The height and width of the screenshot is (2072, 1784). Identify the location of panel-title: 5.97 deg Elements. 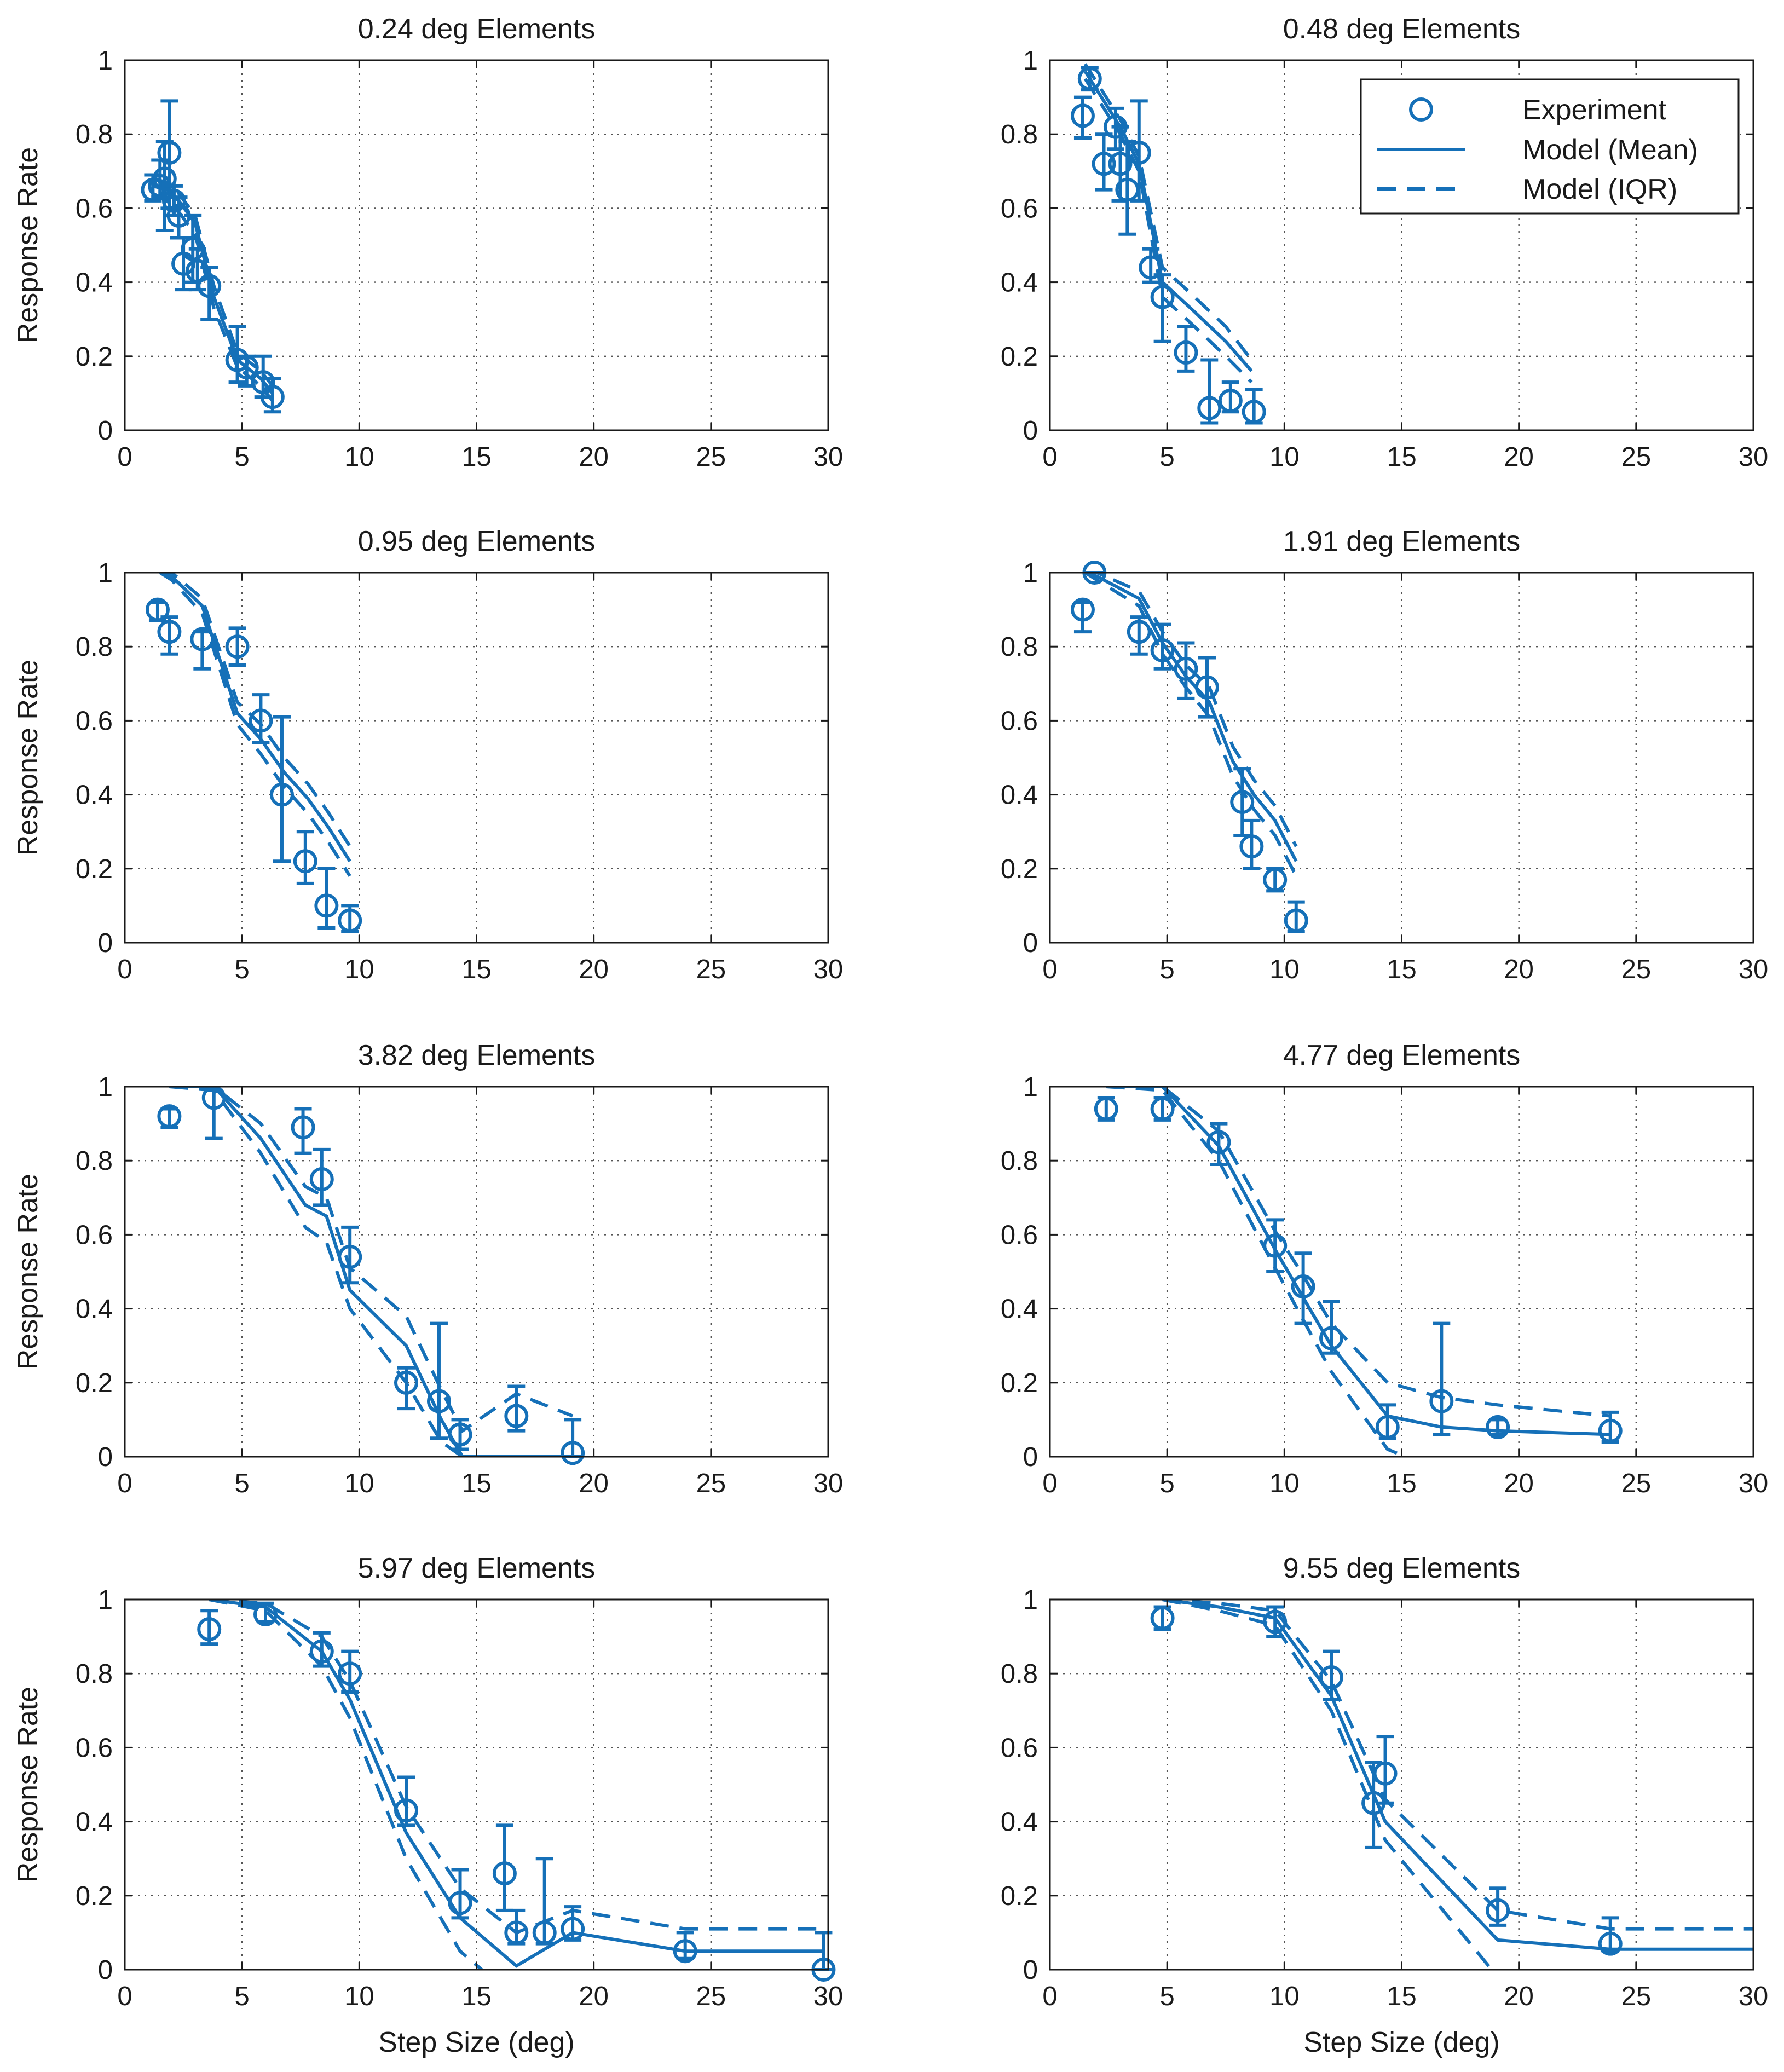
(477, 1568).